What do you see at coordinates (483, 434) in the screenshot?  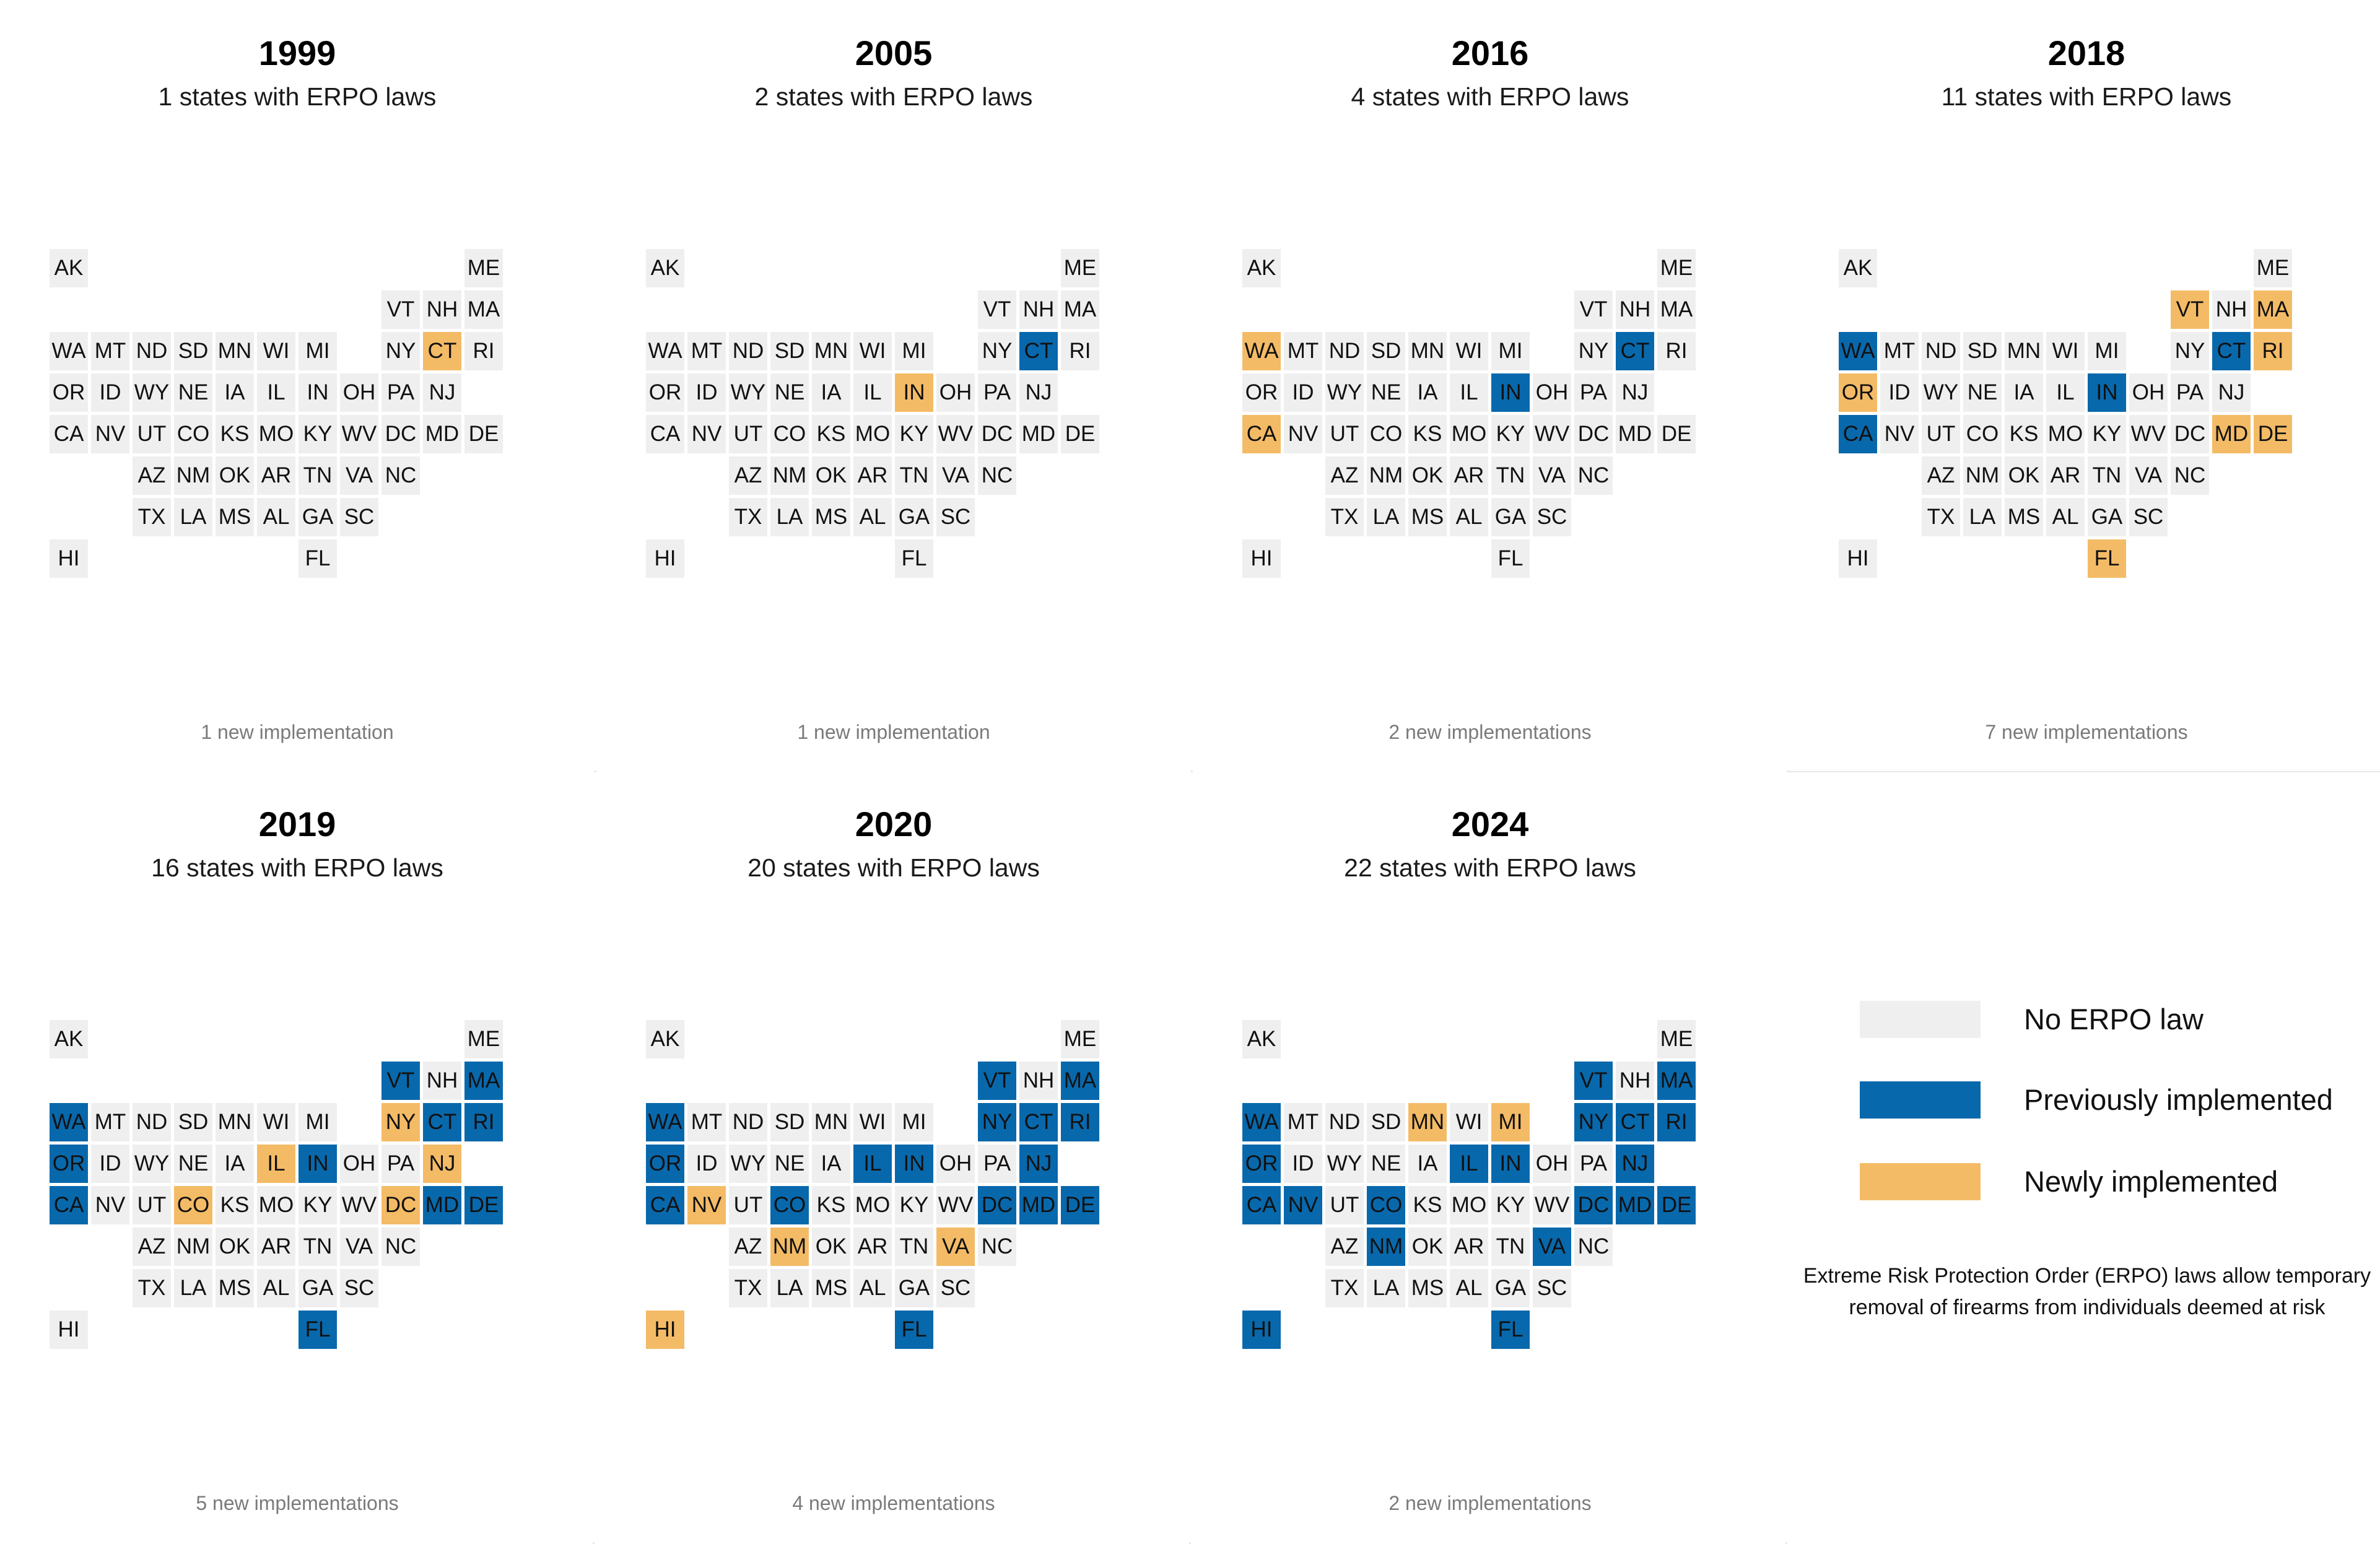 I see `state-tile-de: DE` at bounding box center [483, 434].